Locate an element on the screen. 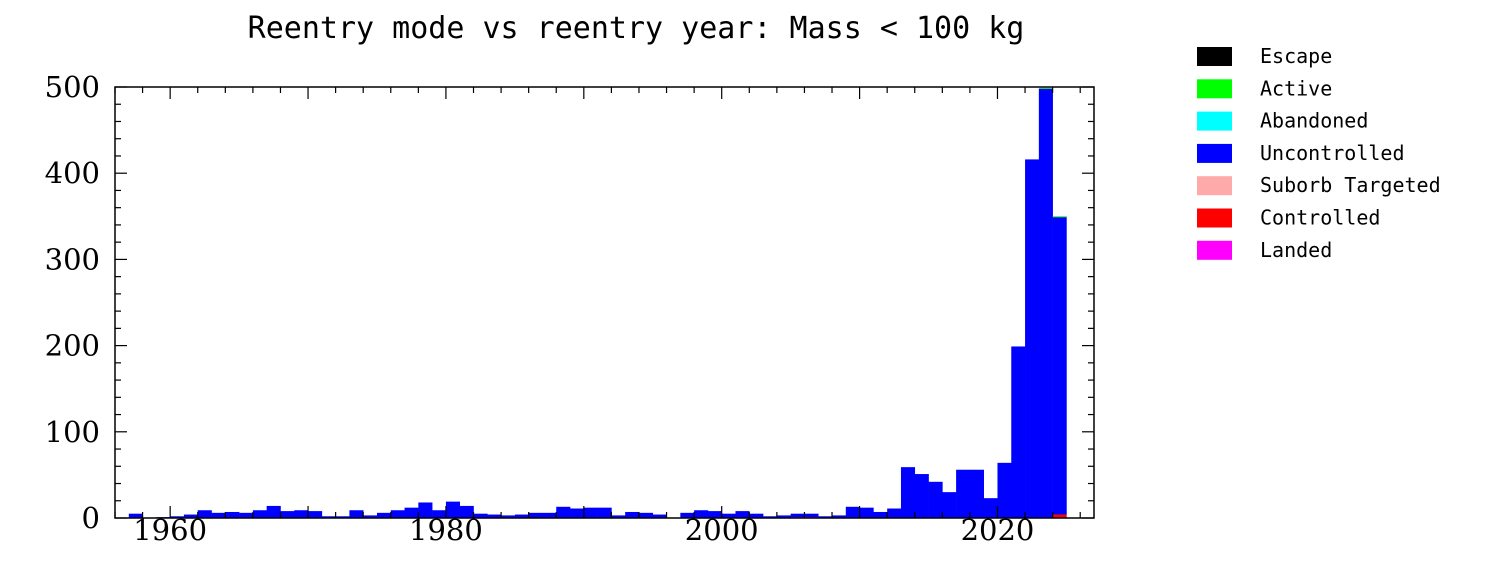  bar-uncontrolled-1991 is located at coordinates (604, 512).